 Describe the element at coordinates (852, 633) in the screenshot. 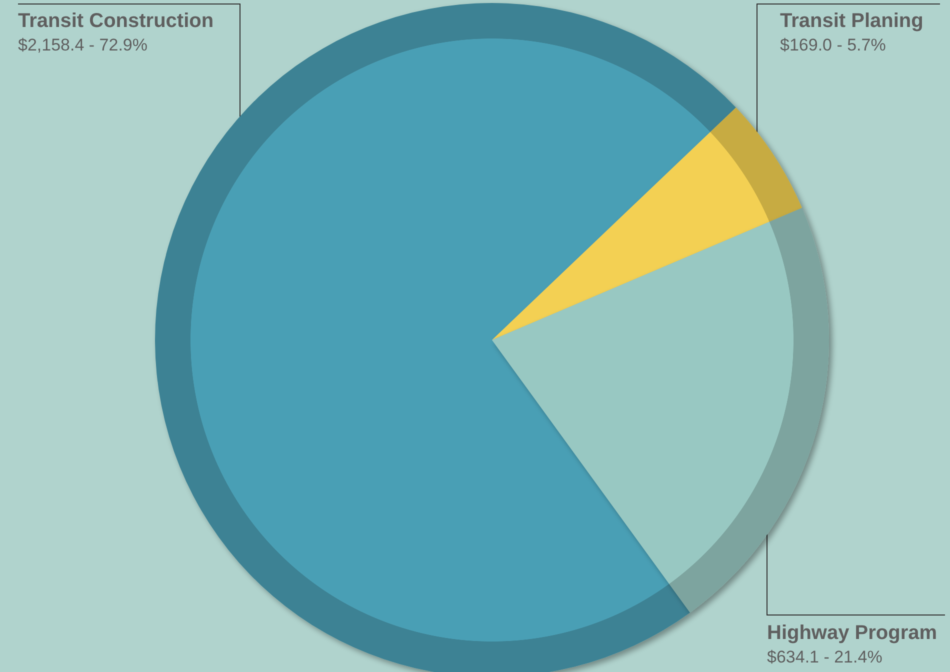

I see `slice-label: Highway Program` at that location.